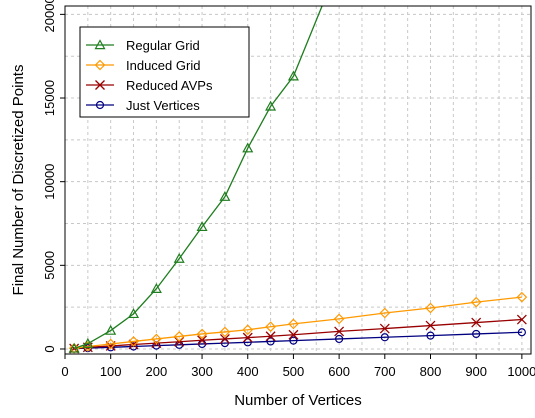  What do you see at coordinates (298, 400) in the screenshot?
I see `x-axis-label: Number of Vertices` at bounding box center [298, 400].